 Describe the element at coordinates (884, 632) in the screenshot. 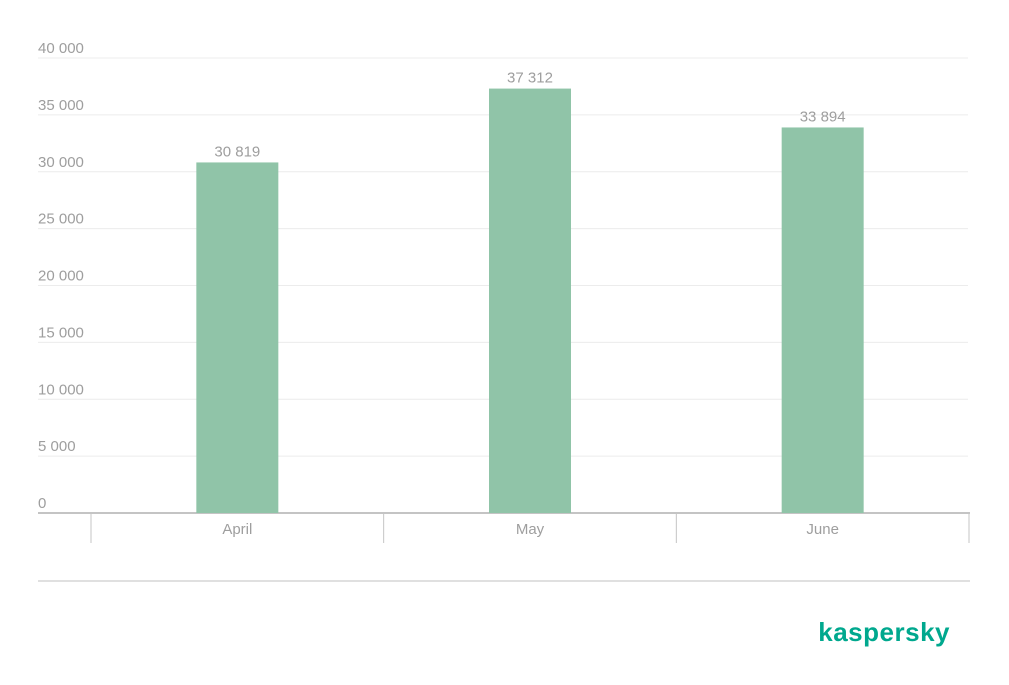

I see `logo: kaspersky` at that location.